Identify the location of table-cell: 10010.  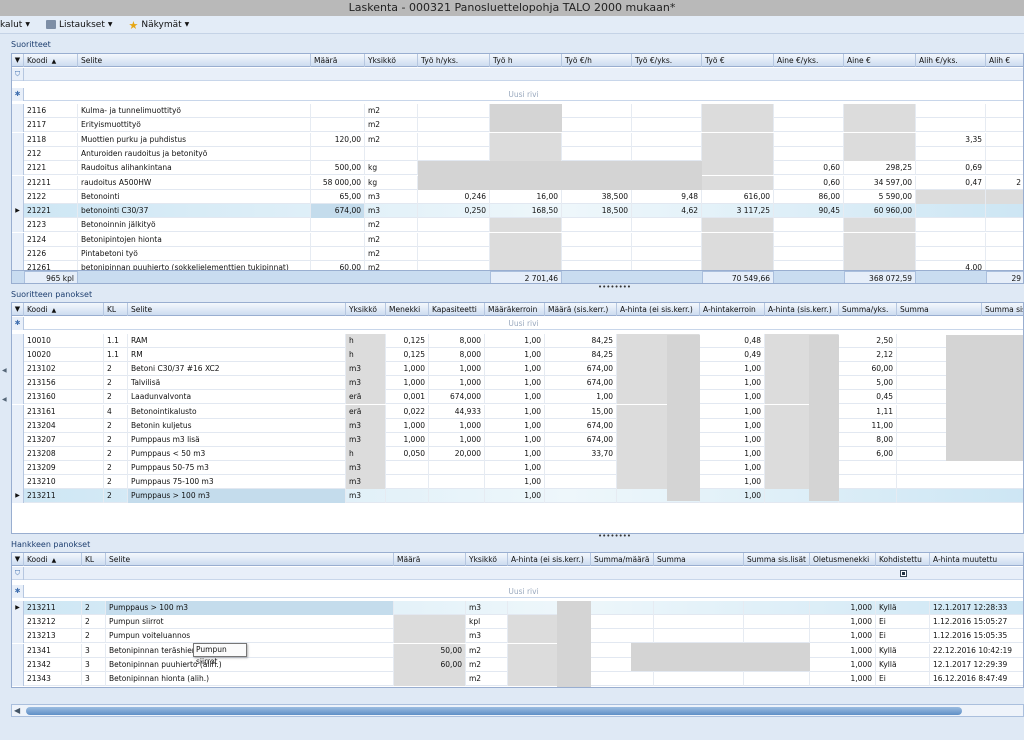
(64, 341).